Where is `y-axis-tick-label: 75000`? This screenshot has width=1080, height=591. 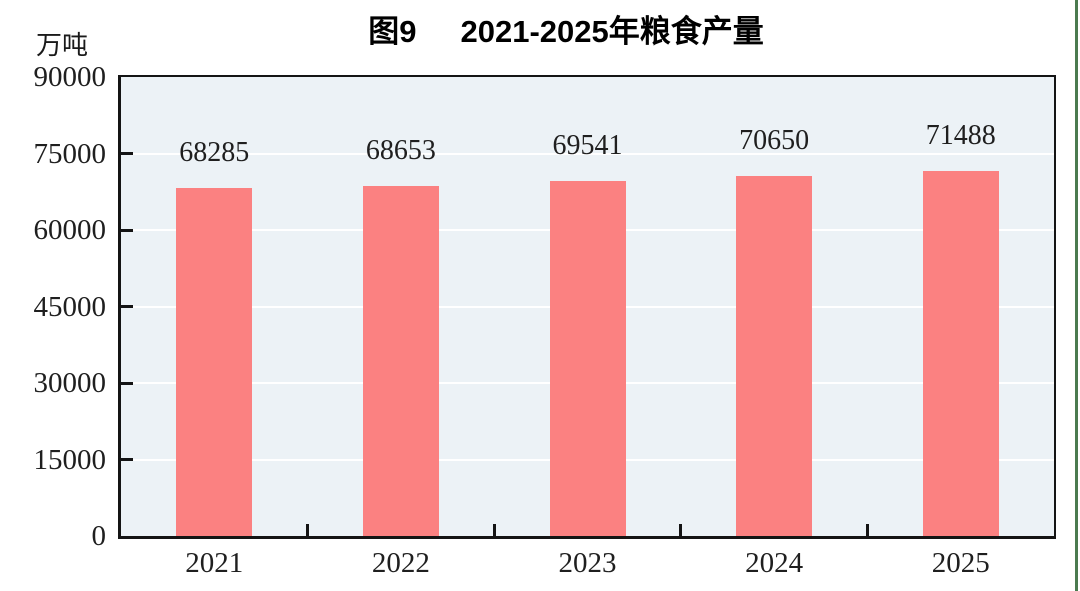 y-axis-tick-label: 75000 is located at coordinates (70, 153).